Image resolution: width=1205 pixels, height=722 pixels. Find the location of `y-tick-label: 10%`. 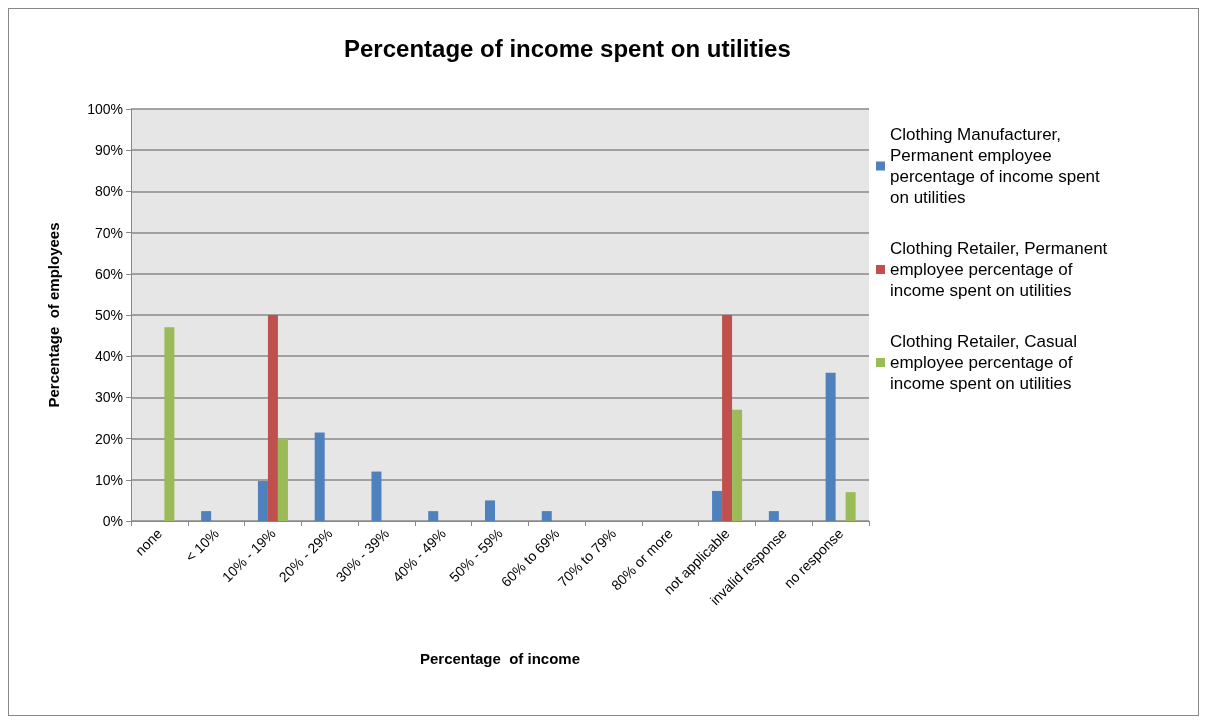

y-tick-label: 10% is located at coordinates (108, 479).